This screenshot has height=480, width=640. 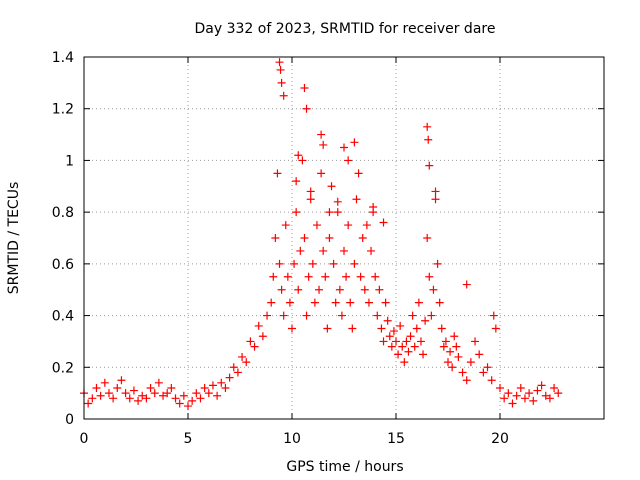 I want to click on y-tick-label: 1, so click(x=69, y=161).